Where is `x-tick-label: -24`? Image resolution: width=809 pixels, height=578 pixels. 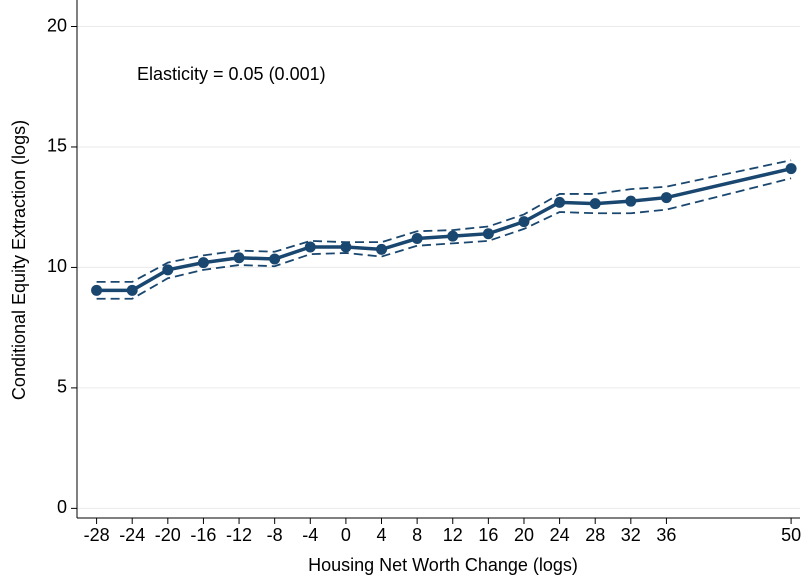 x-tick-label: -24 is located at coordinates (132, 535).